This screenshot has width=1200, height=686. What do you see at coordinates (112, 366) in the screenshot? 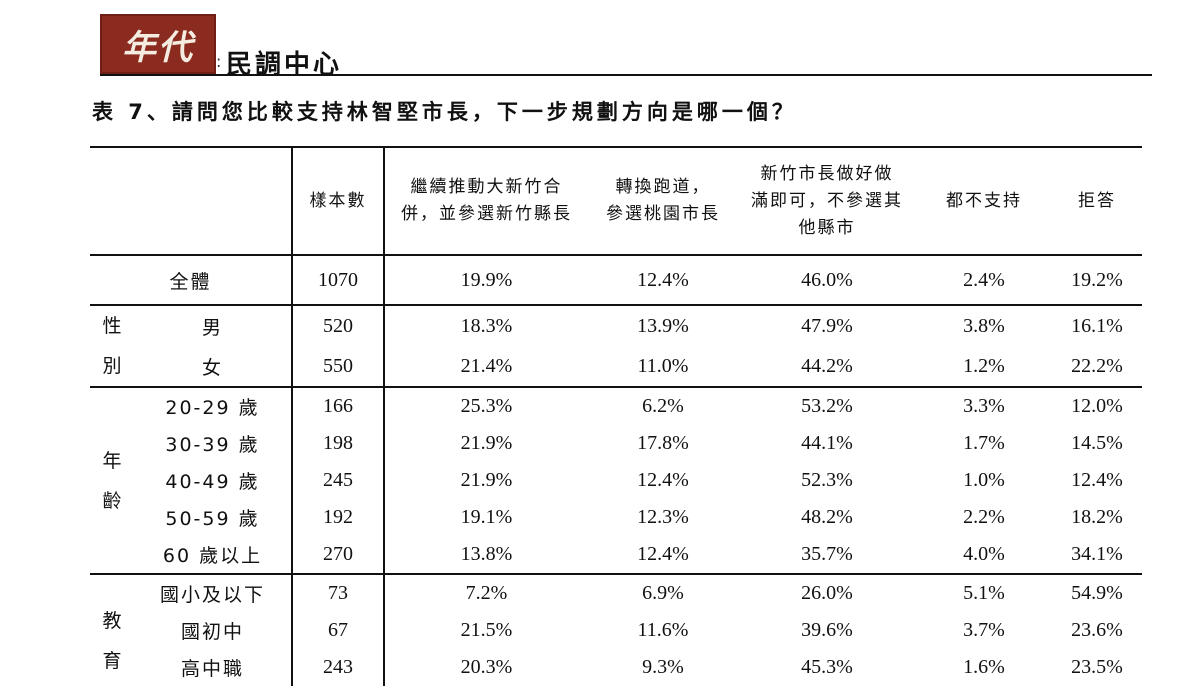
I see `group-label-char: 別` at bounding box center [112, 366].